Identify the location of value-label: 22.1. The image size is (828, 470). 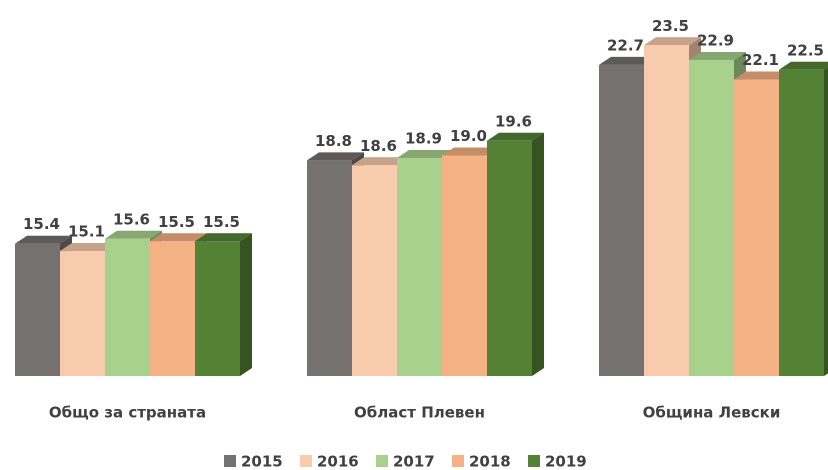
(760, 60).